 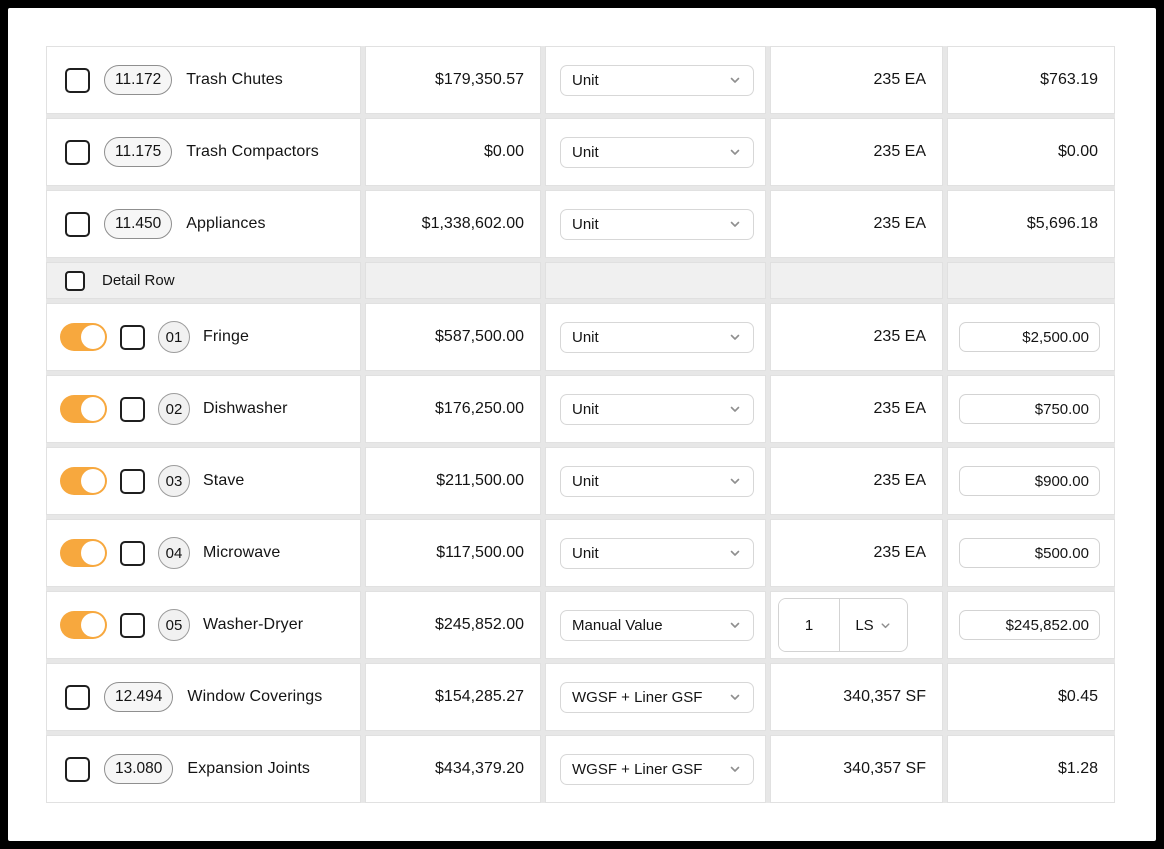 What do you see at coordinates (1031, 152) in the screenshot?
I see `unit-cost-cell: $0.00` at bounding box center [1031, 152].